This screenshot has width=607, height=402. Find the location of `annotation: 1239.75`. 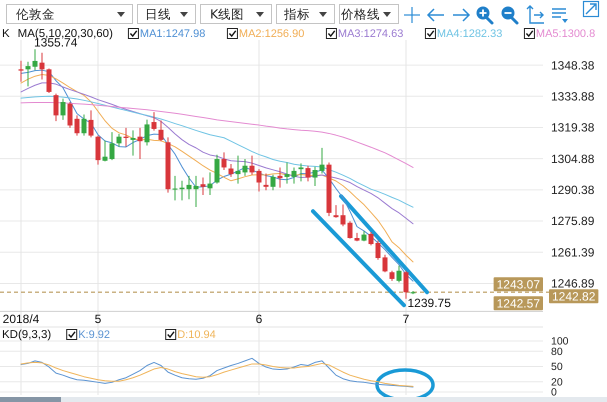

annotation: 1239.75 is located at coordinates (430, 303).